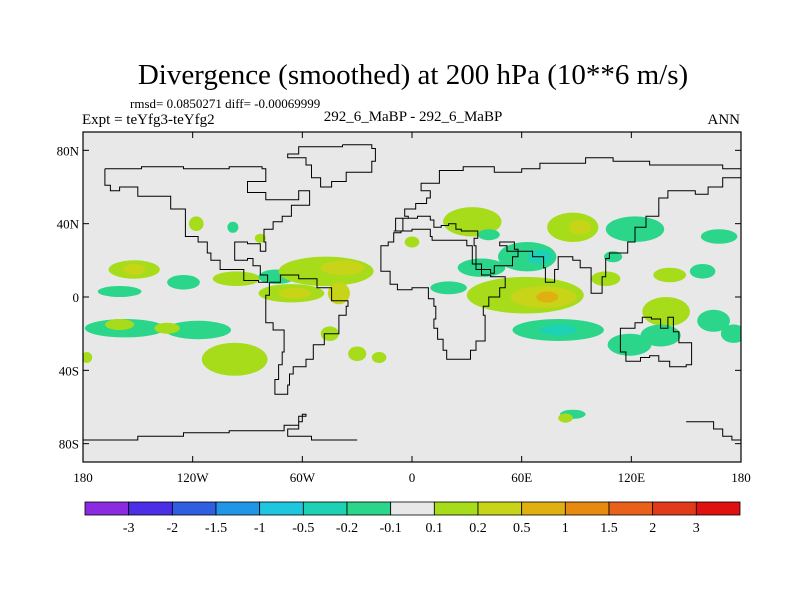  I want to click on x-tick-label: 60W, so click(303, 477).